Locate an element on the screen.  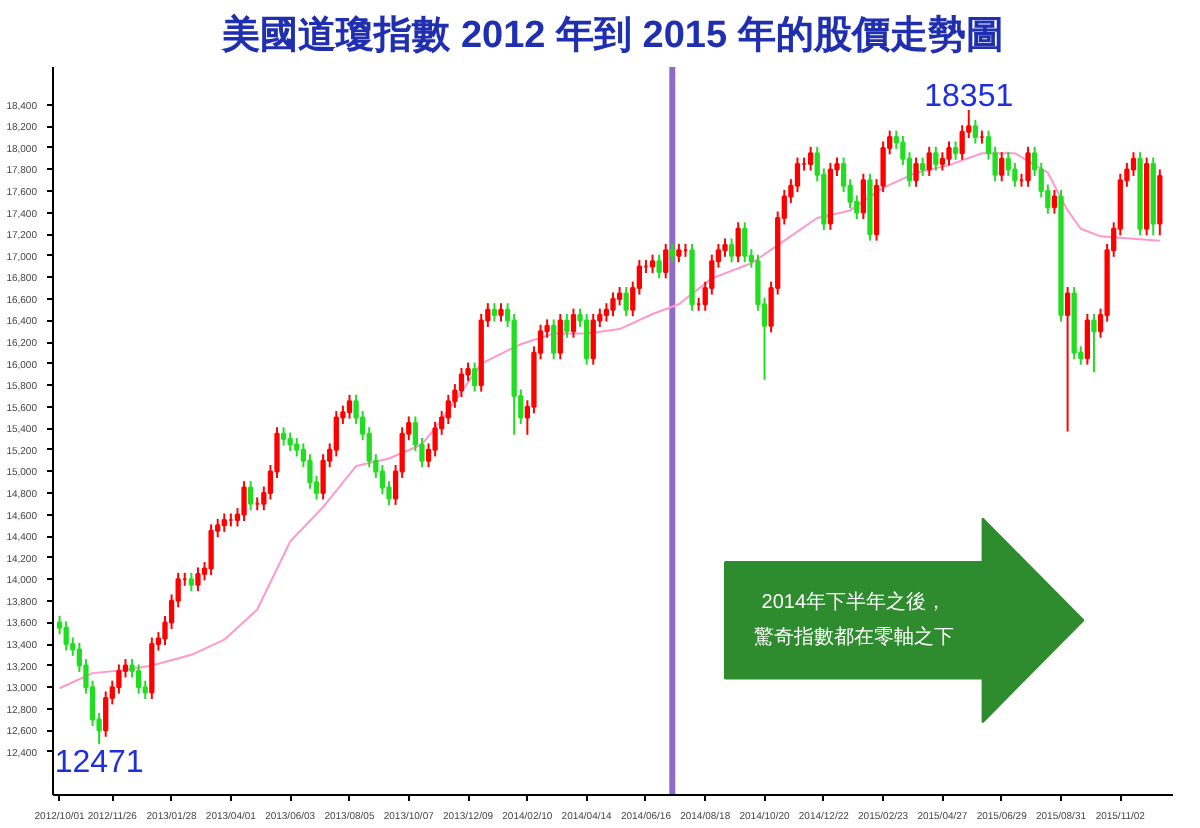
annotation: 2014年下半年之後，驚奇指數都在零軸之下 is located at coordinates (853, 619).